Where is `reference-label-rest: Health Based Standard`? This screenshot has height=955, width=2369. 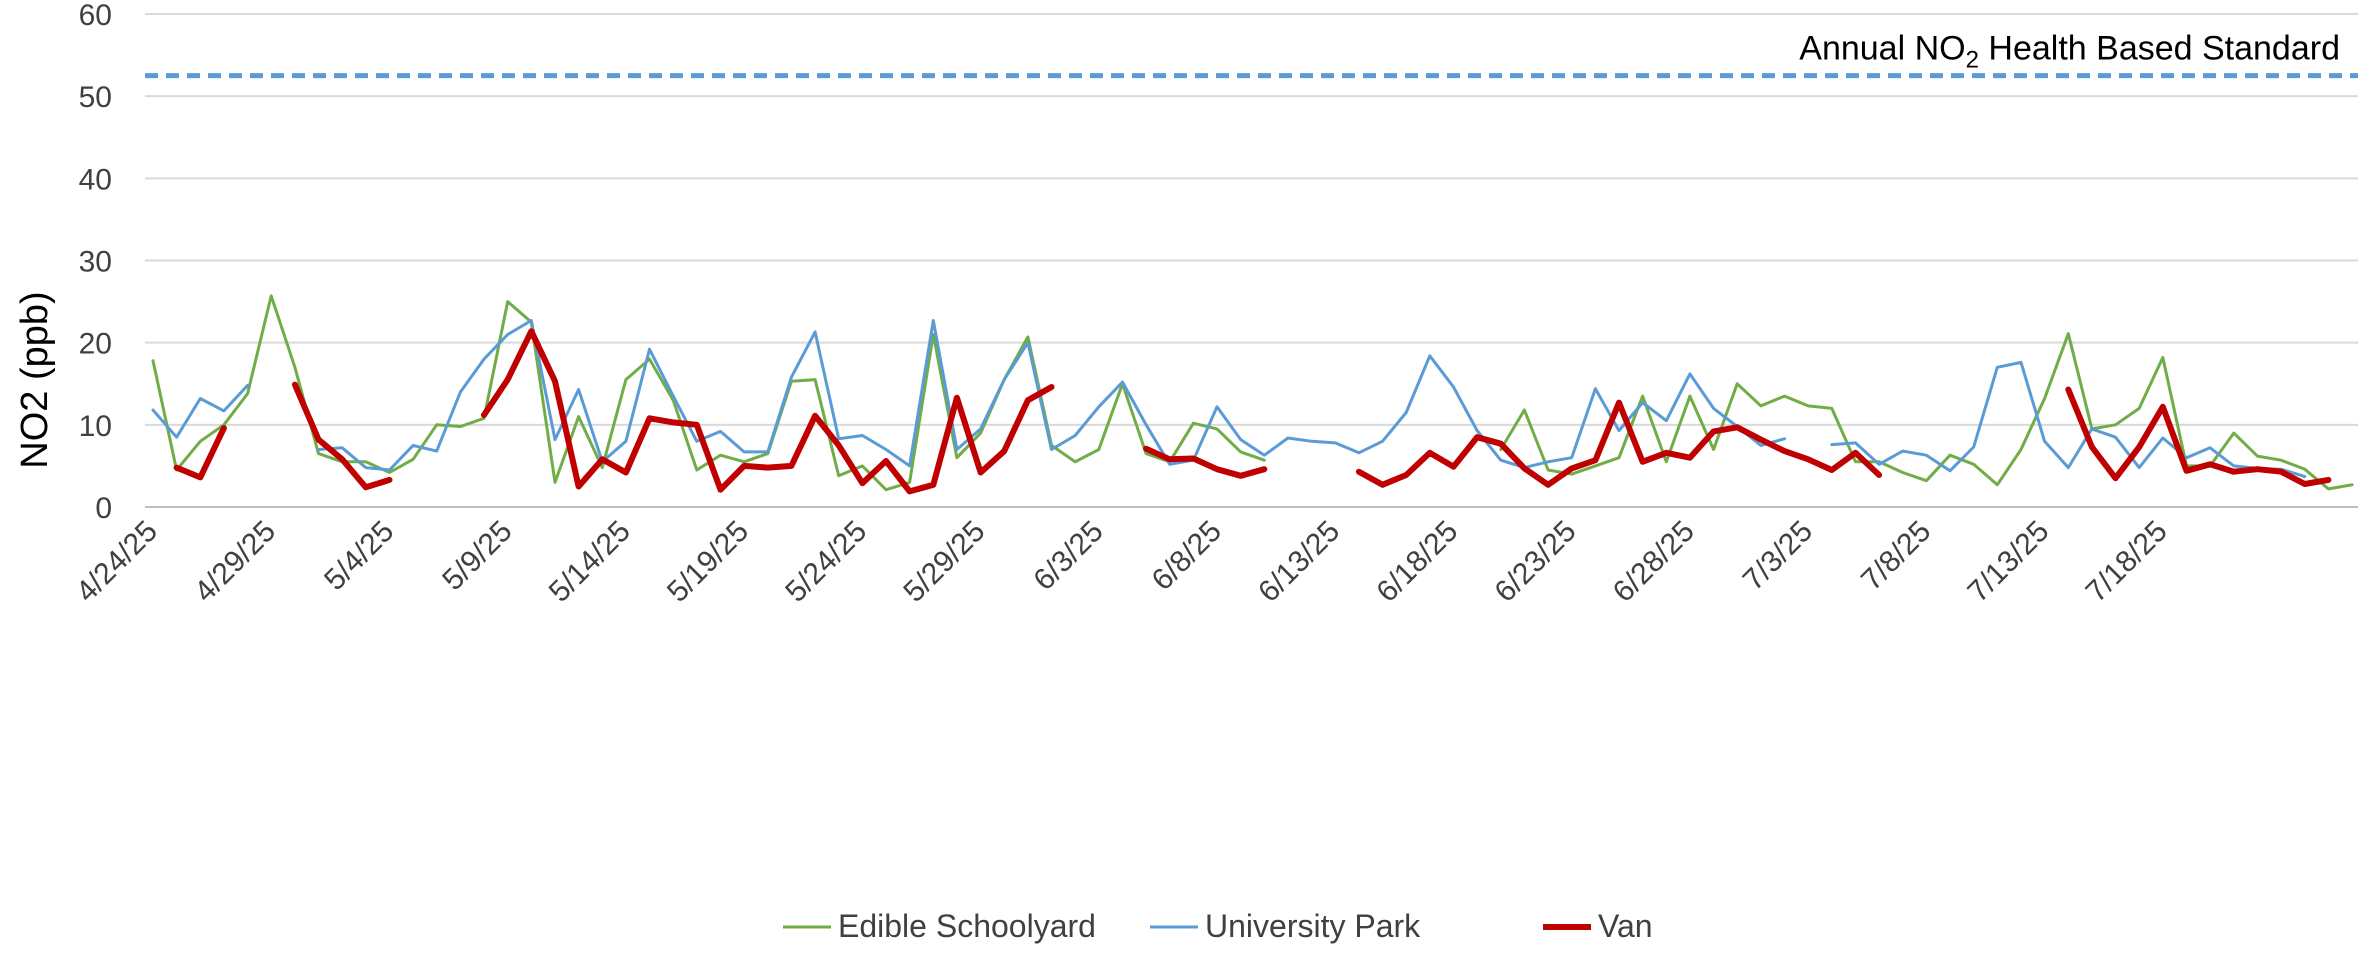
reference-label-rest: Health Based Standard is located at coordinates (2159, 49).